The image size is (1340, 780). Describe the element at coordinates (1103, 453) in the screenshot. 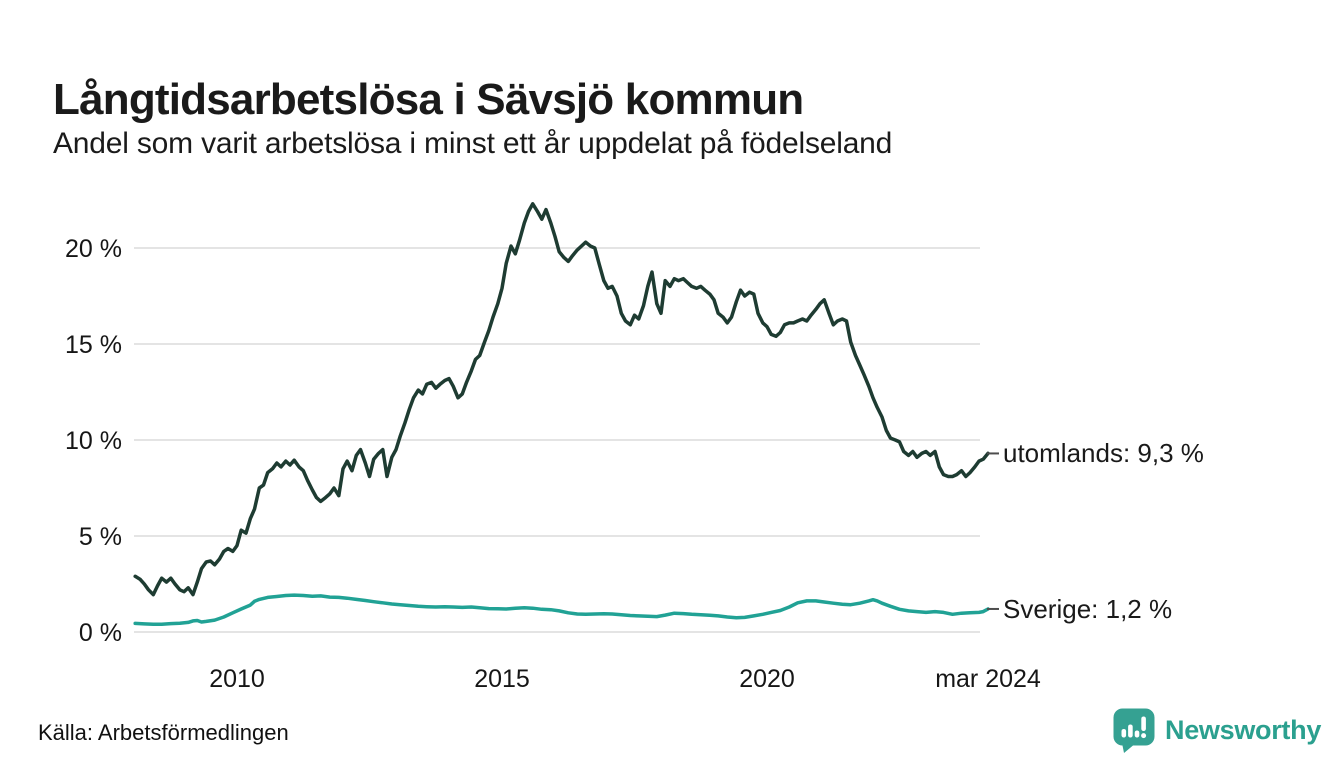

I see `series-label-0: utomlands: 9,3 %` at that location.